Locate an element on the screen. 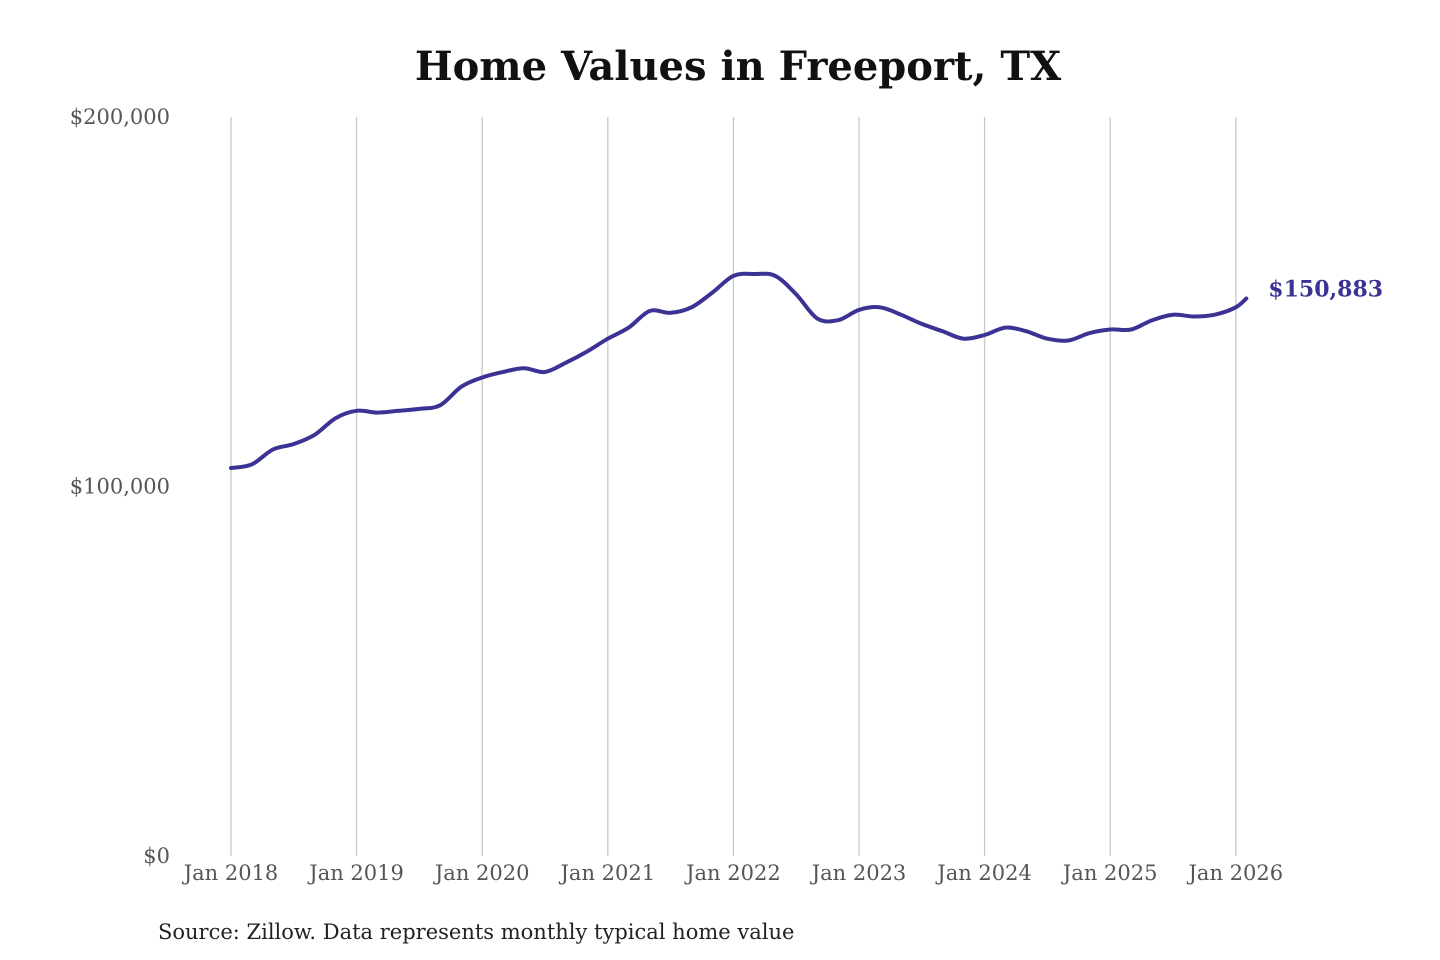 The width and height of the screenshot is (1440, 960). x-tick-label: Jan 2020 is located at coordinates (481, 873).